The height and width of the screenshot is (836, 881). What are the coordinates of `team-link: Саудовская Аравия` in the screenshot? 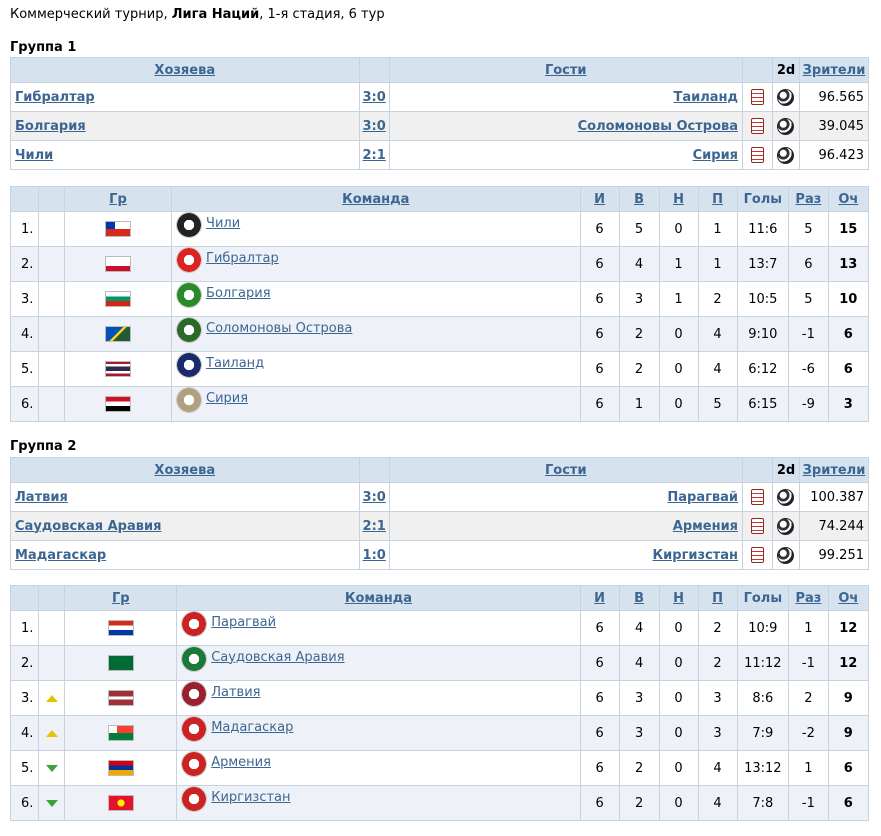 It's located at (278, 657).